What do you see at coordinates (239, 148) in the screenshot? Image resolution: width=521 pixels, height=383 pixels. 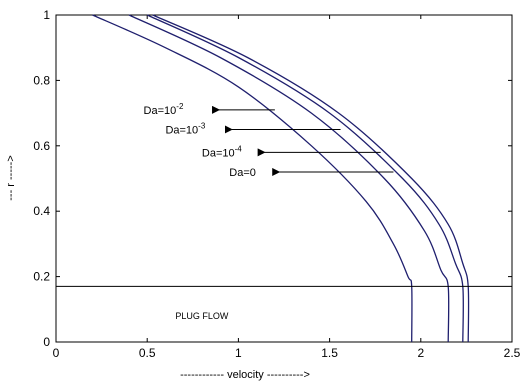 I see `da-annotation-exponent: -4` at bounding box center [239, 148].